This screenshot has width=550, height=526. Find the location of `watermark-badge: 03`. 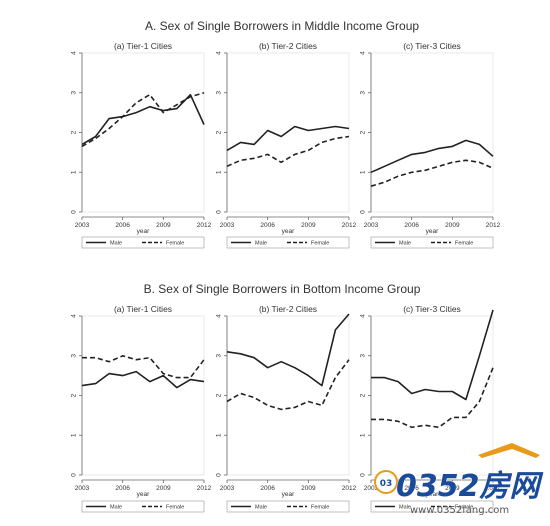

watermark-badge: 03 is located at coordinates (386, 484).